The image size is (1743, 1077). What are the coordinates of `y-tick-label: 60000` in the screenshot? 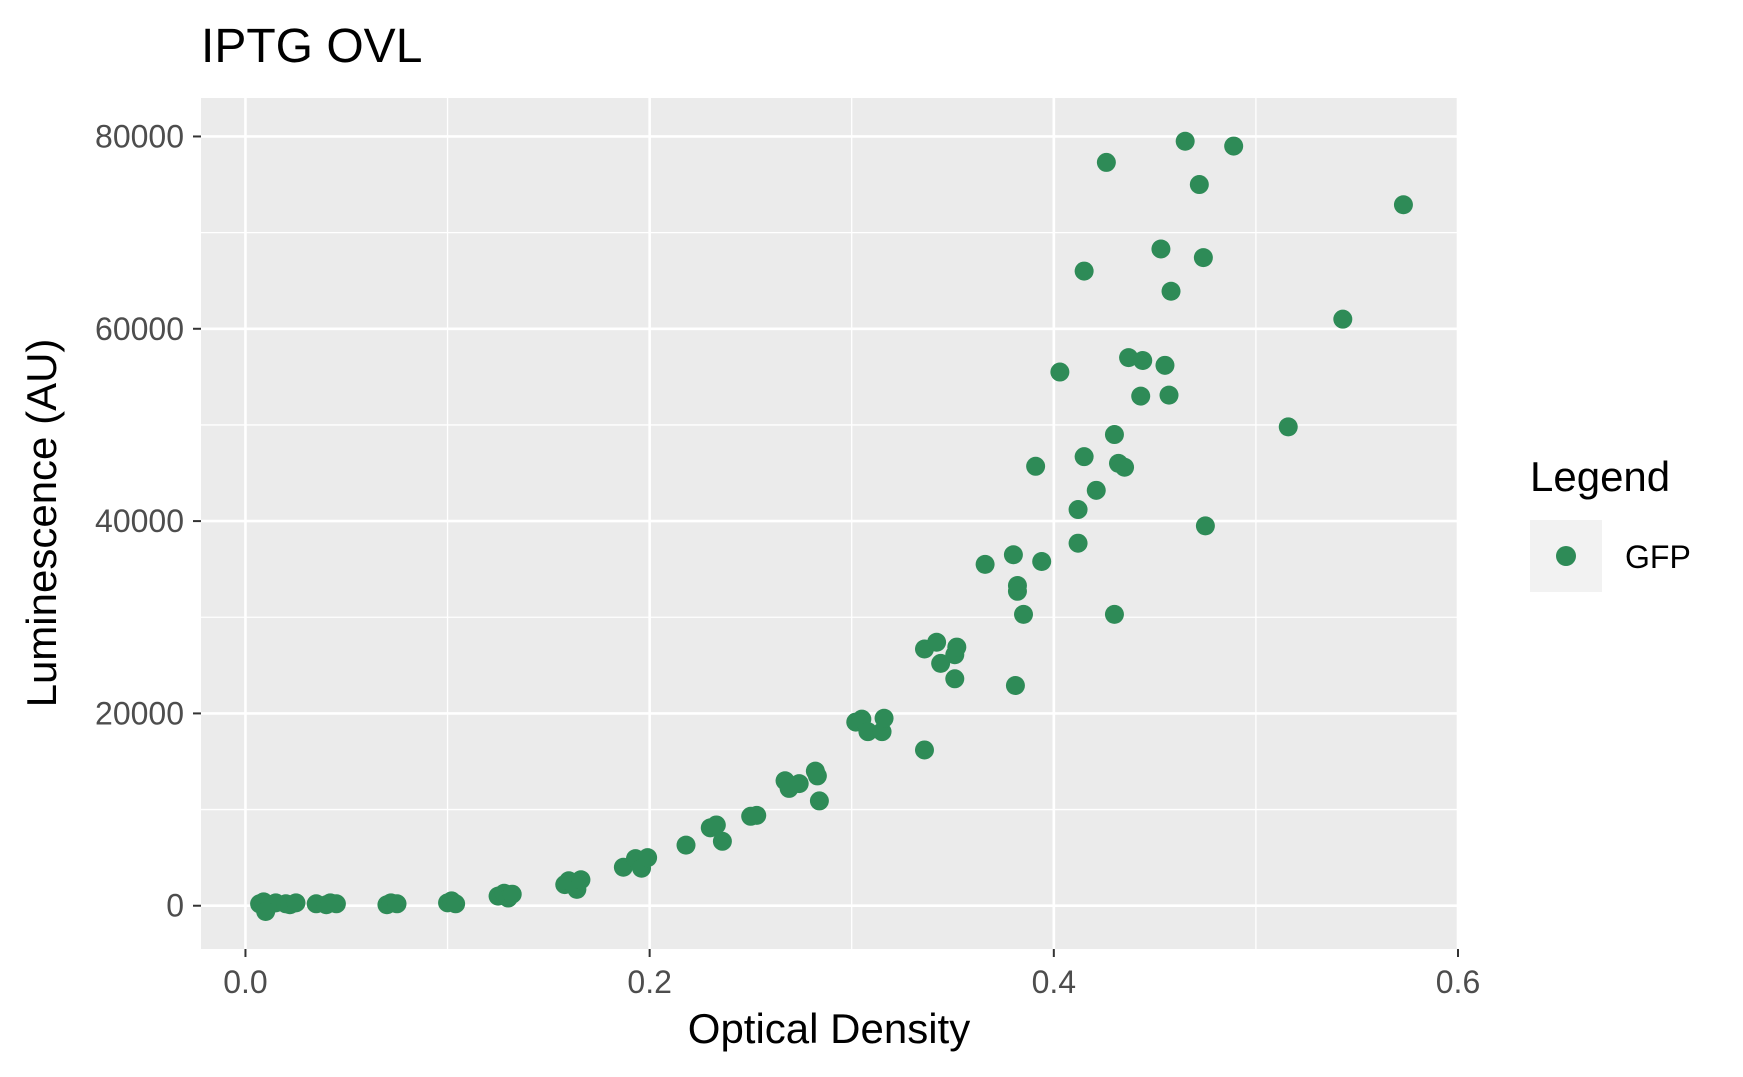 It's located at (139, 329).